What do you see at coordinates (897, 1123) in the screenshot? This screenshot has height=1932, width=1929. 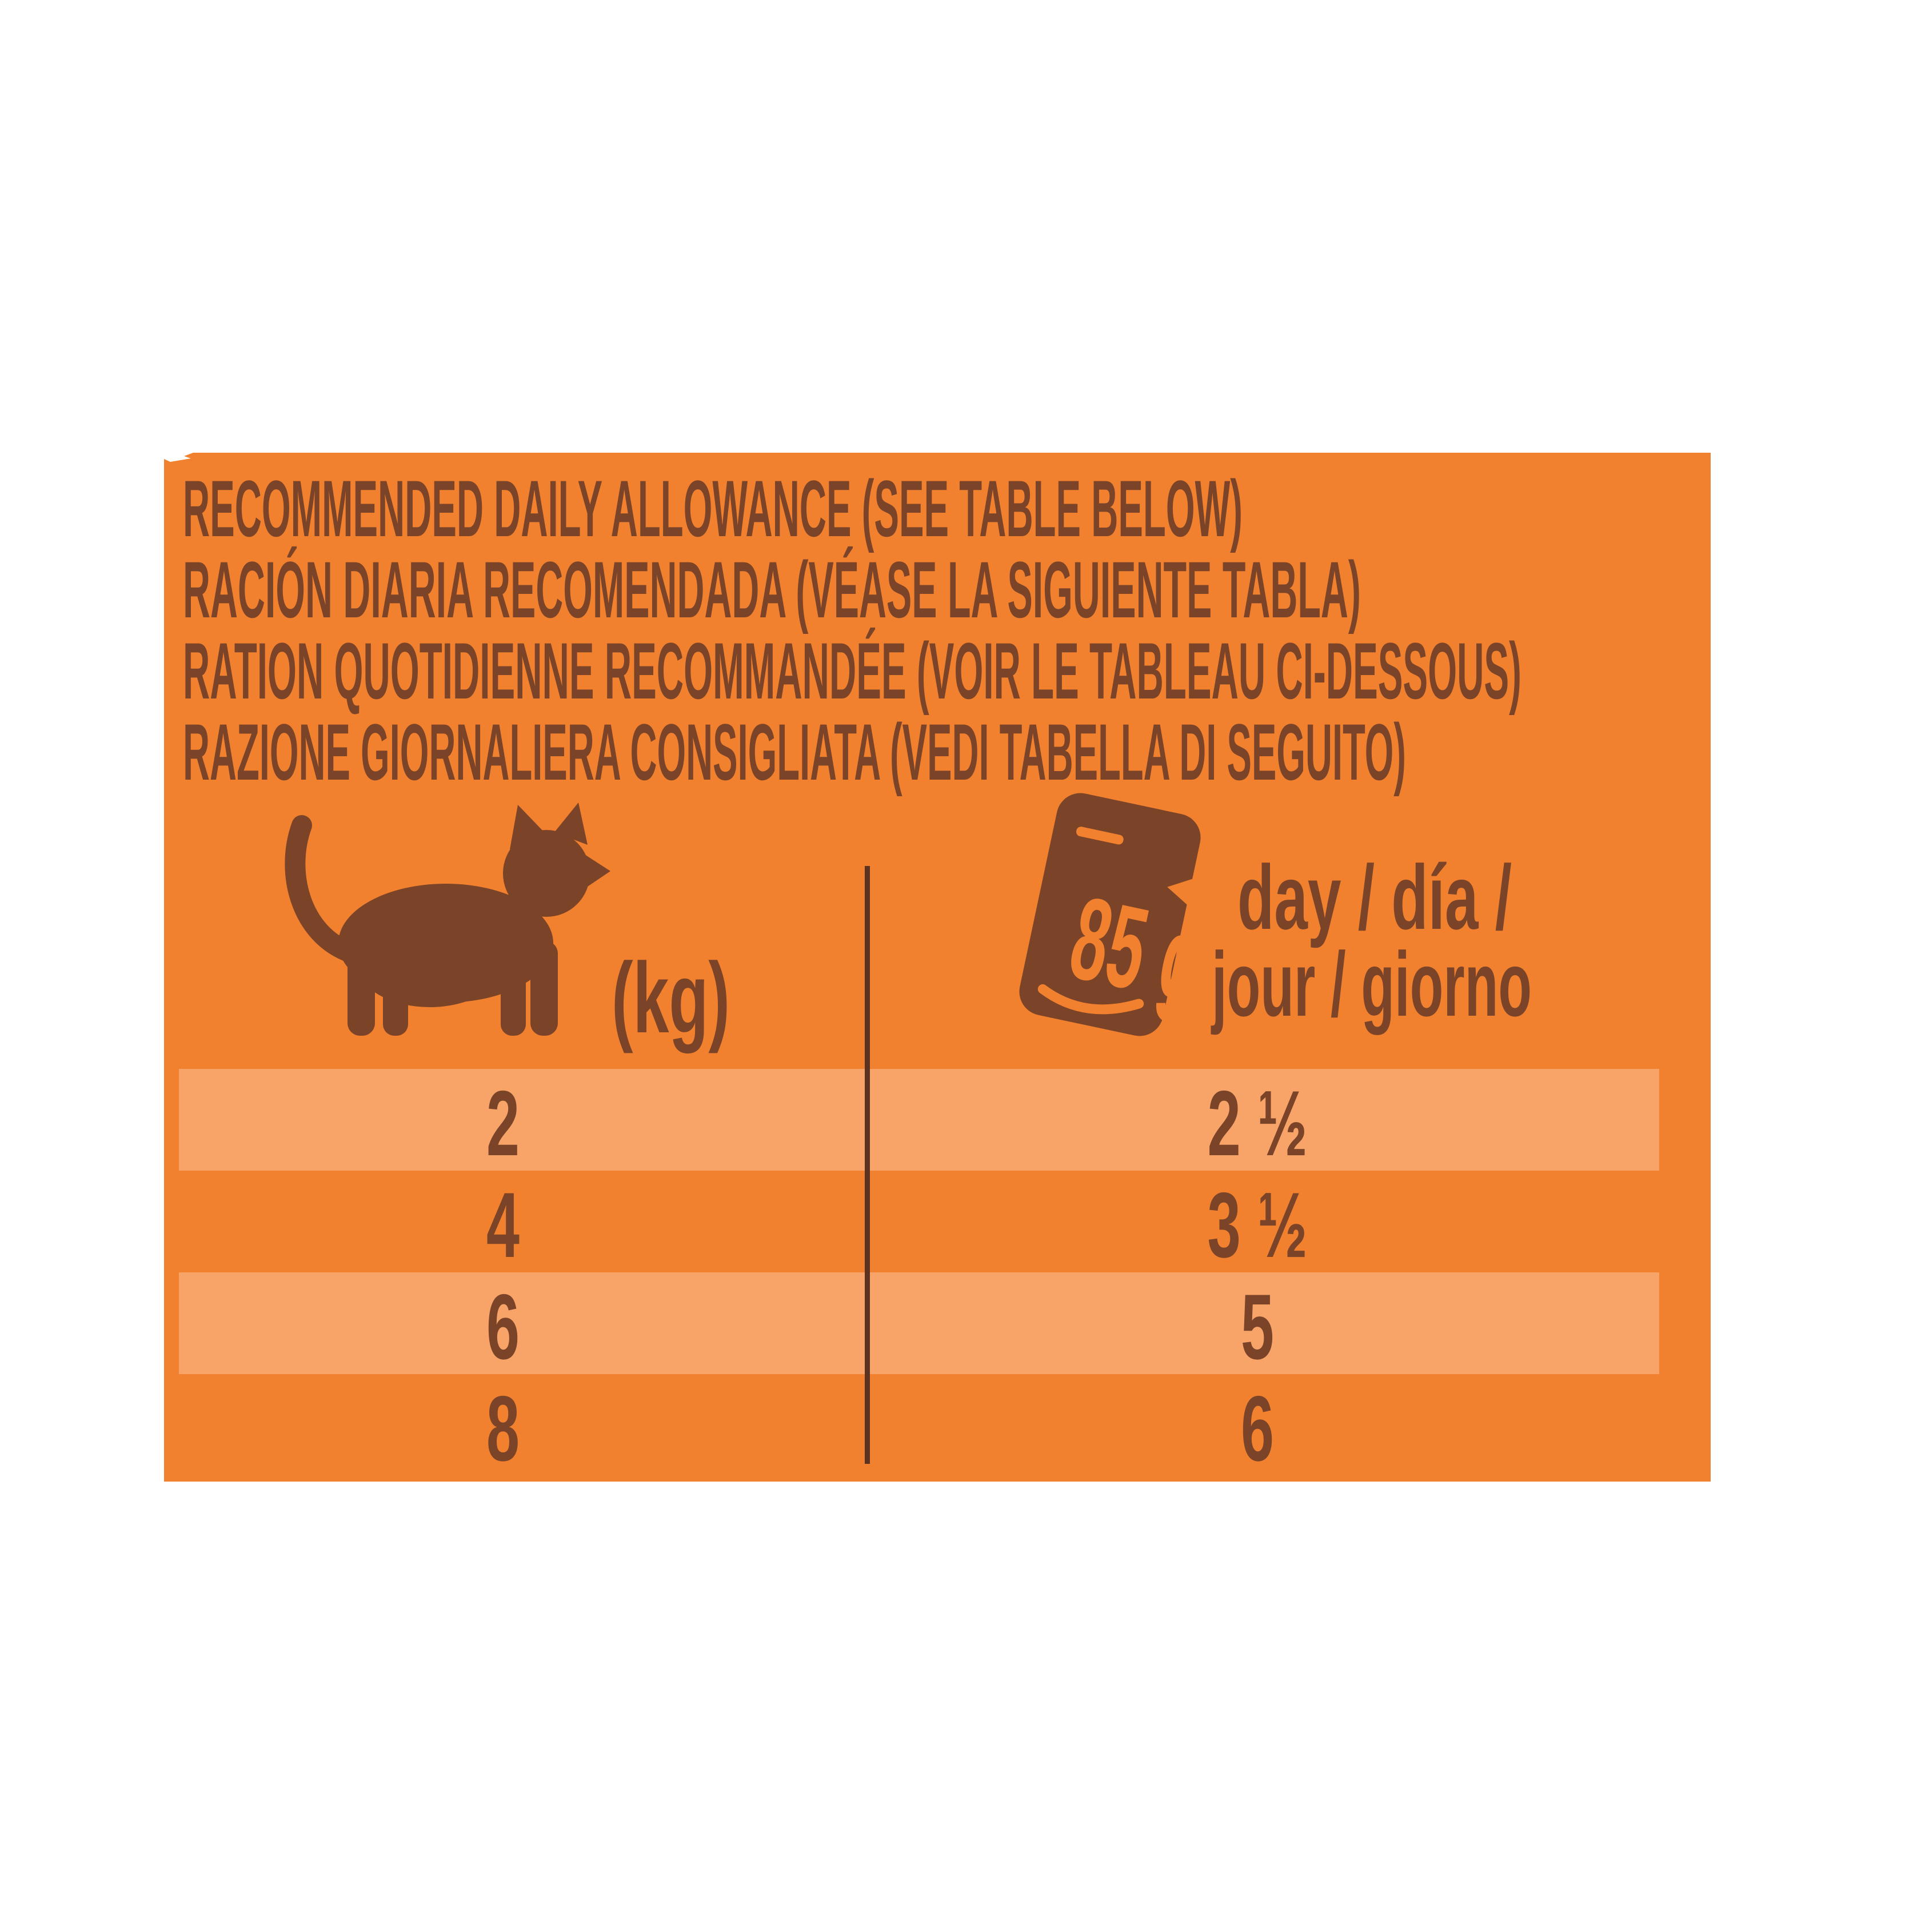 I see `table-row: 2 2 ½` at bounding box center [897, 1123].